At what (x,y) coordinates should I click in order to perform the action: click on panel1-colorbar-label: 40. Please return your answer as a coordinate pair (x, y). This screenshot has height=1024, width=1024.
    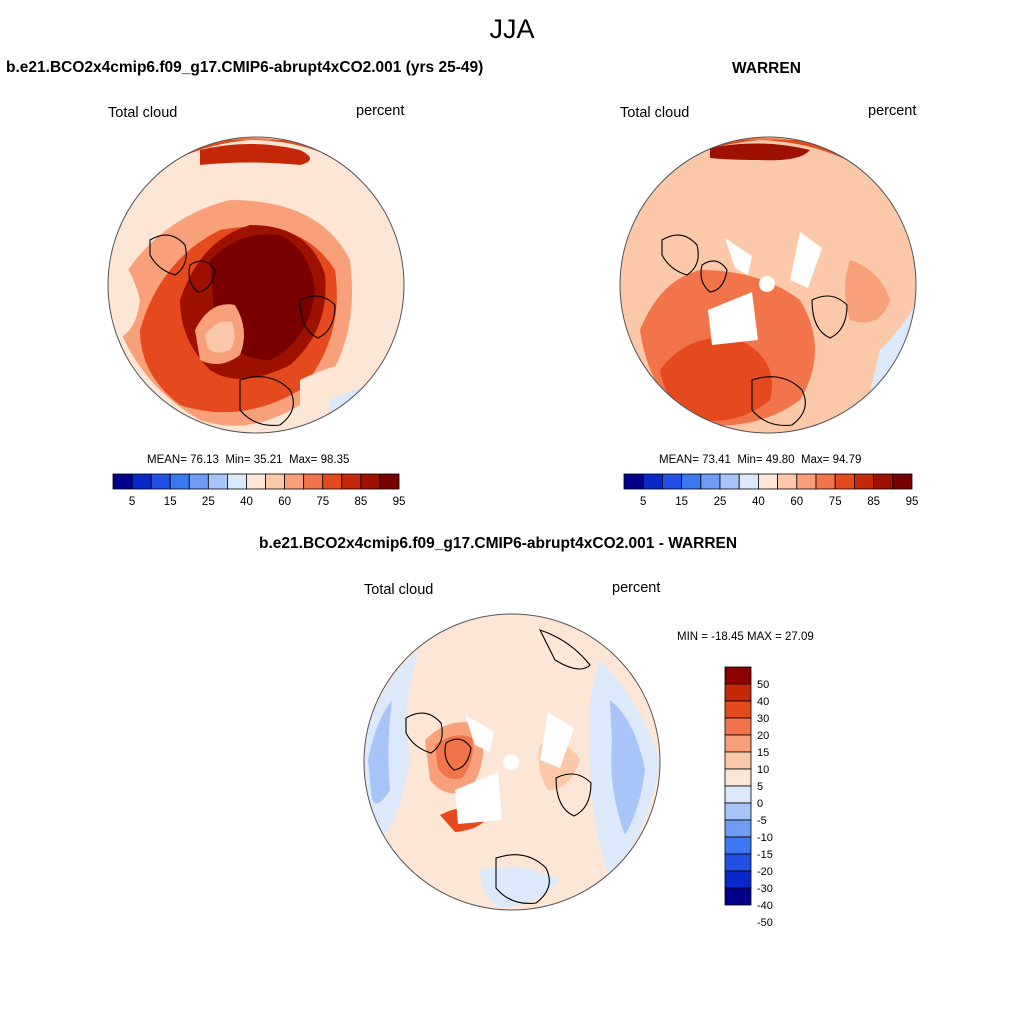
    Looking at the image, I should click on (246, 502).